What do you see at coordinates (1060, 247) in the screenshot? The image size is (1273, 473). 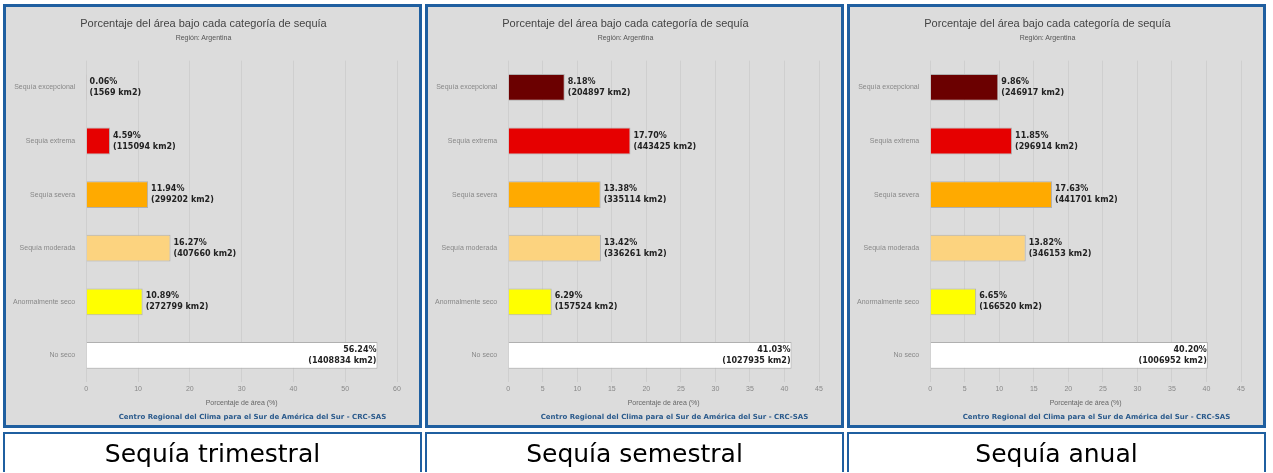 I see `data-label: 13.82% (346153 km2)` at bounding box center [1060, 247].